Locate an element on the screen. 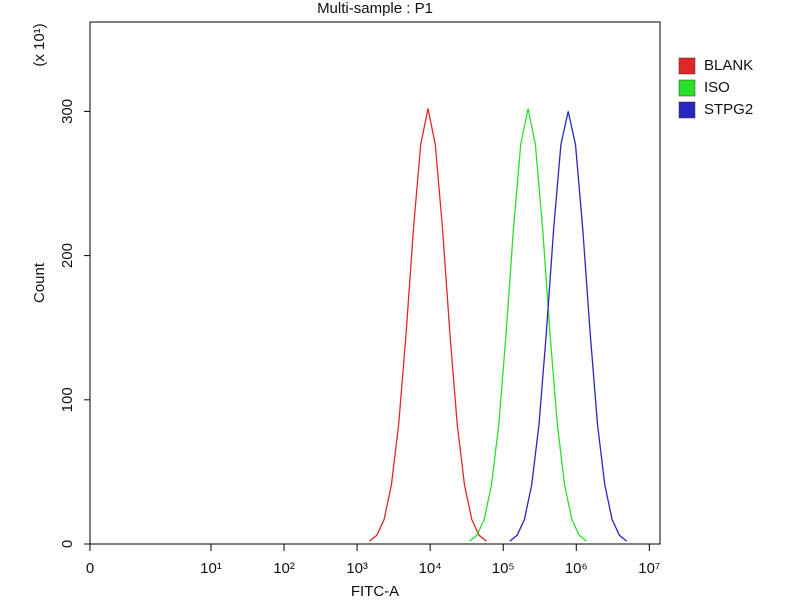  y-axis-label: Count is located at coordinates (39, 282).